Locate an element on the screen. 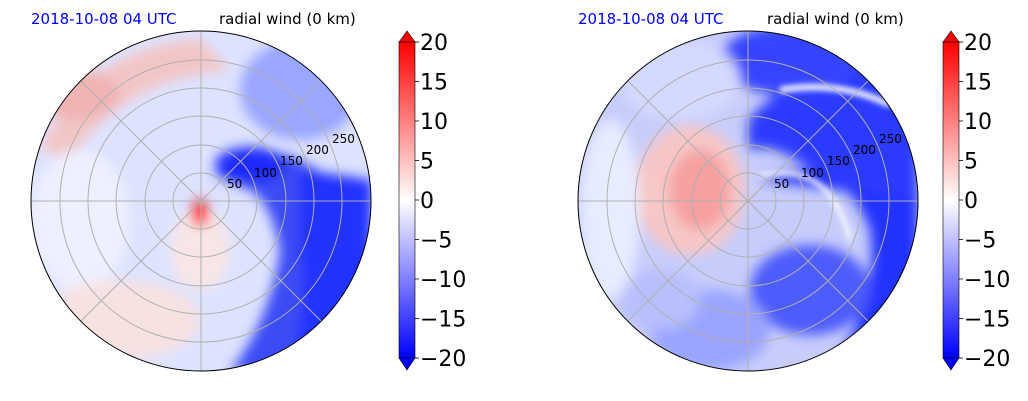 This screenshot has height=401, width=1028. panel-right-radial-labels: 50 100 150 200 250 is located at coordinates (838, 161).